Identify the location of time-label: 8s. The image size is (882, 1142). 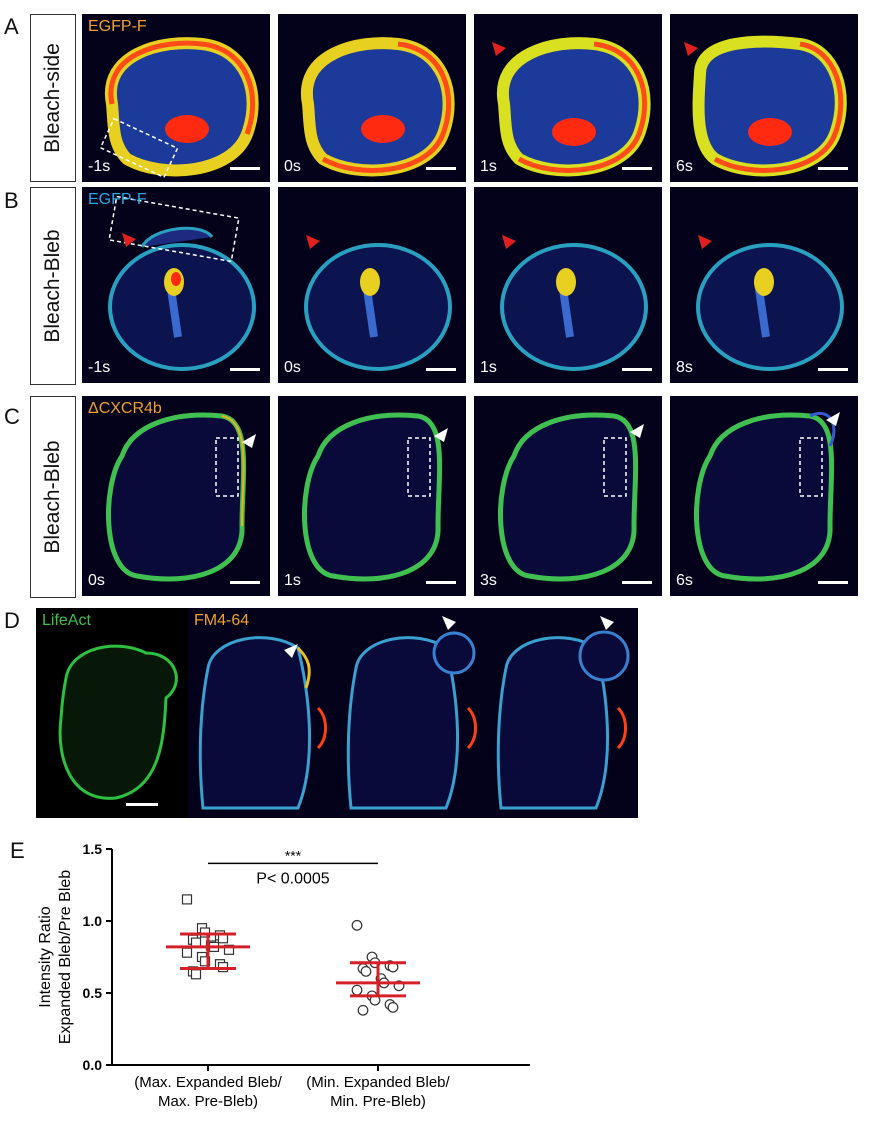
(684, 367).